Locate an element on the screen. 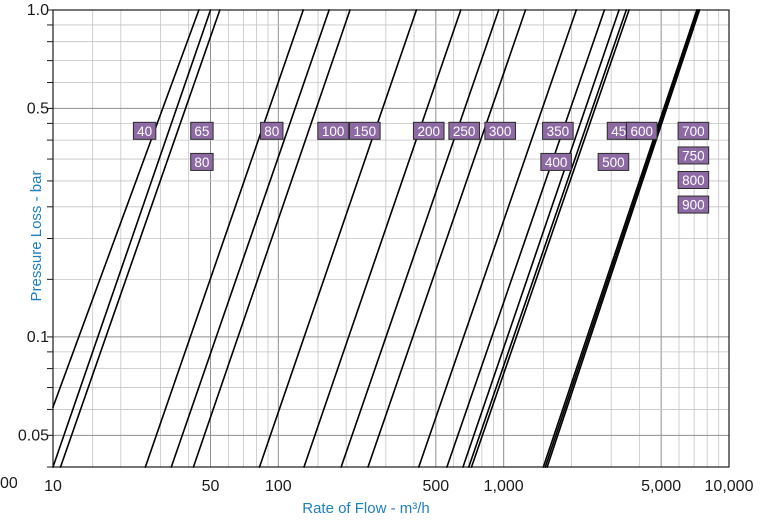 The image size is (760, 523). size-label-text: 700 is located at coordinates (693, 131).